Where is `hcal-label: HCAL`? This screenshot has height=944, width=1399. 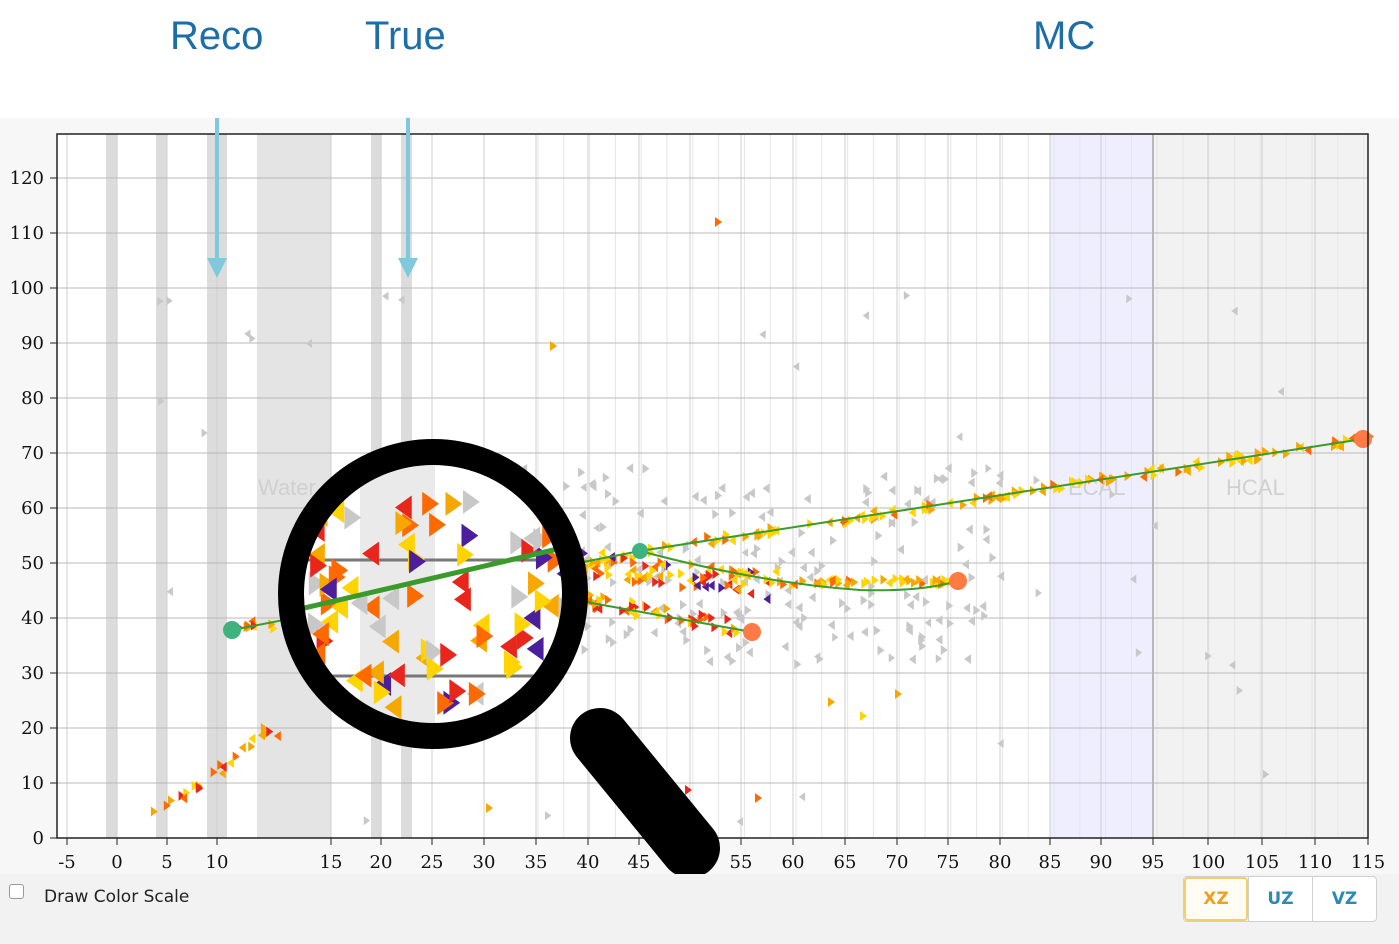 hcal-label: HCAL is located at coordinates (1255, 487).